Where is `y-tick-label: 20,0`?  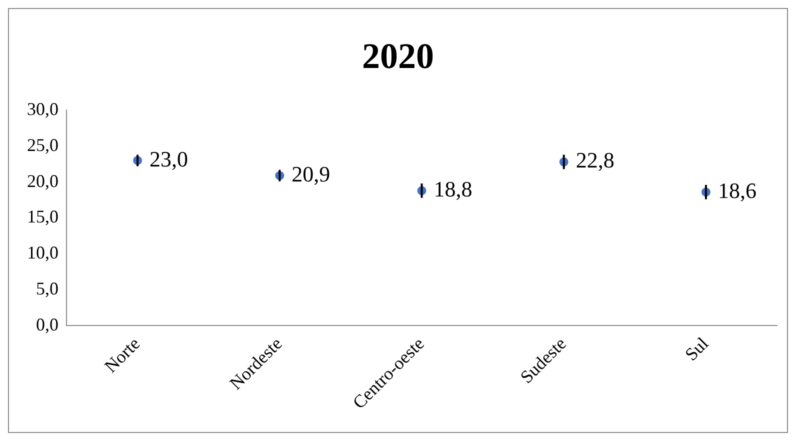
y-tick-label: 20,0 is located at coordinates (42, 180).